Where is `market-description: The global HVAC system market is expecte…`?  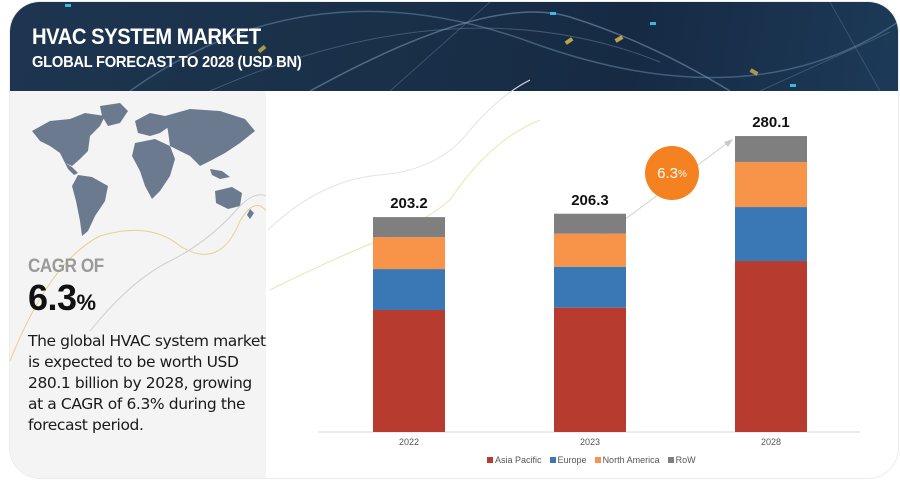 market-description: The global HVAC system market is expecte… is located at coordinates (147, 383).